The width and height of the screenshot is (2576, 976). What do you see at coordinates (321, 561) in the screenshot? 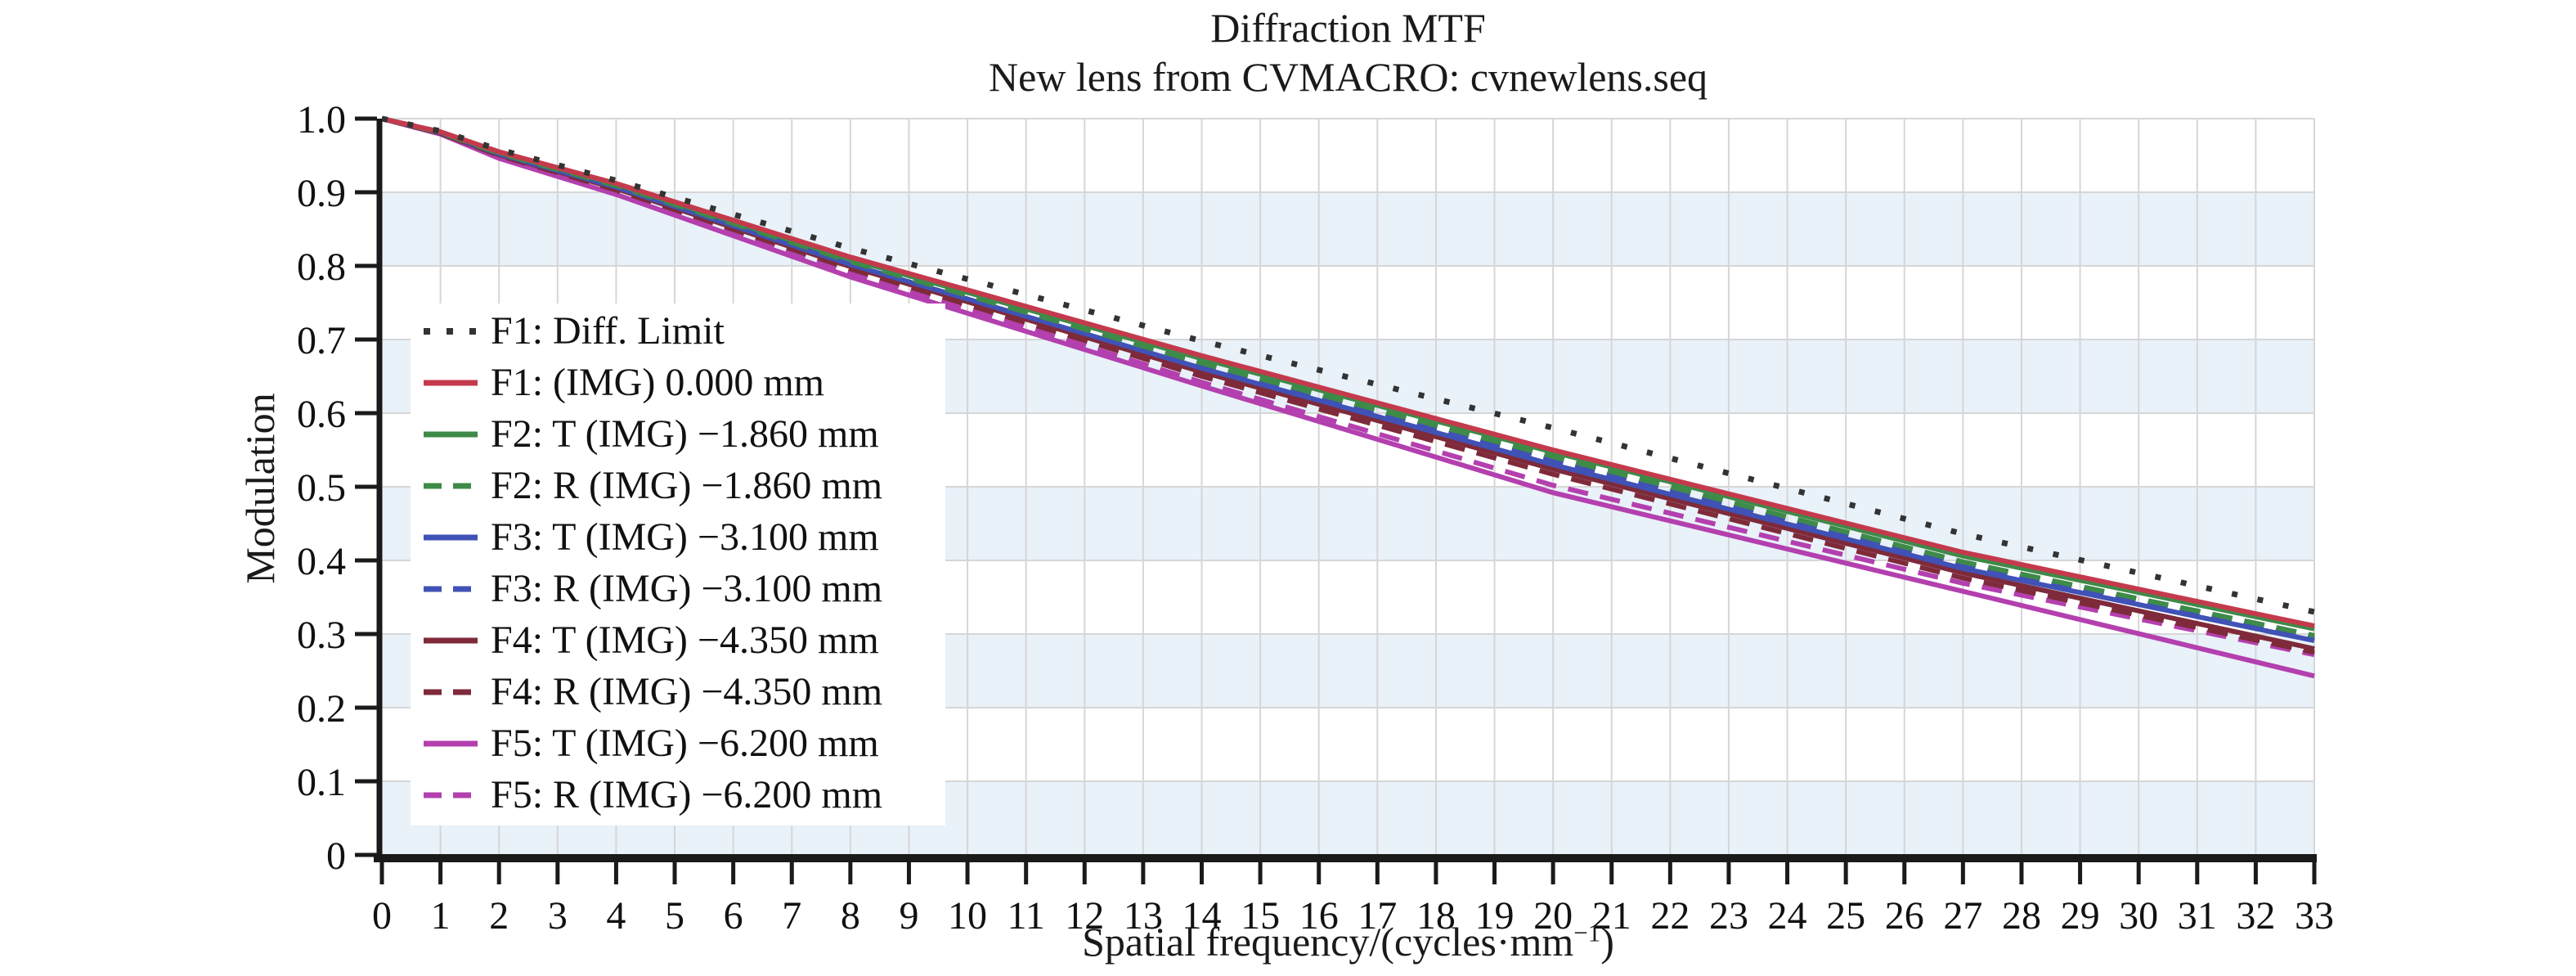
I see `y-tick-label: 0.4` at bounding box center [321, 561].